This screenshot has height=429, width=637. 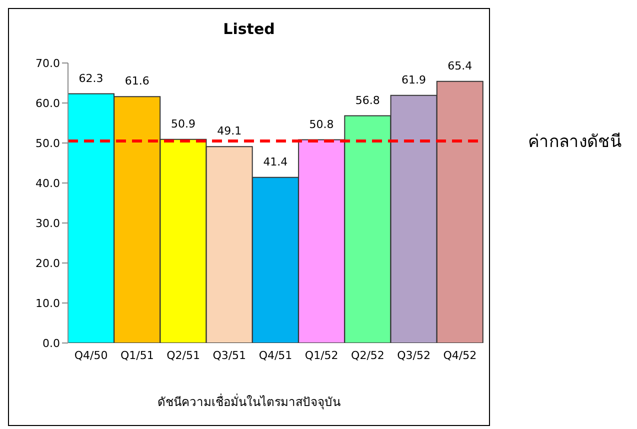 What do you see at coordinates (183, 123) in the screenshot?
I see `data-label: 50.9` at bounding box center [183, 123].